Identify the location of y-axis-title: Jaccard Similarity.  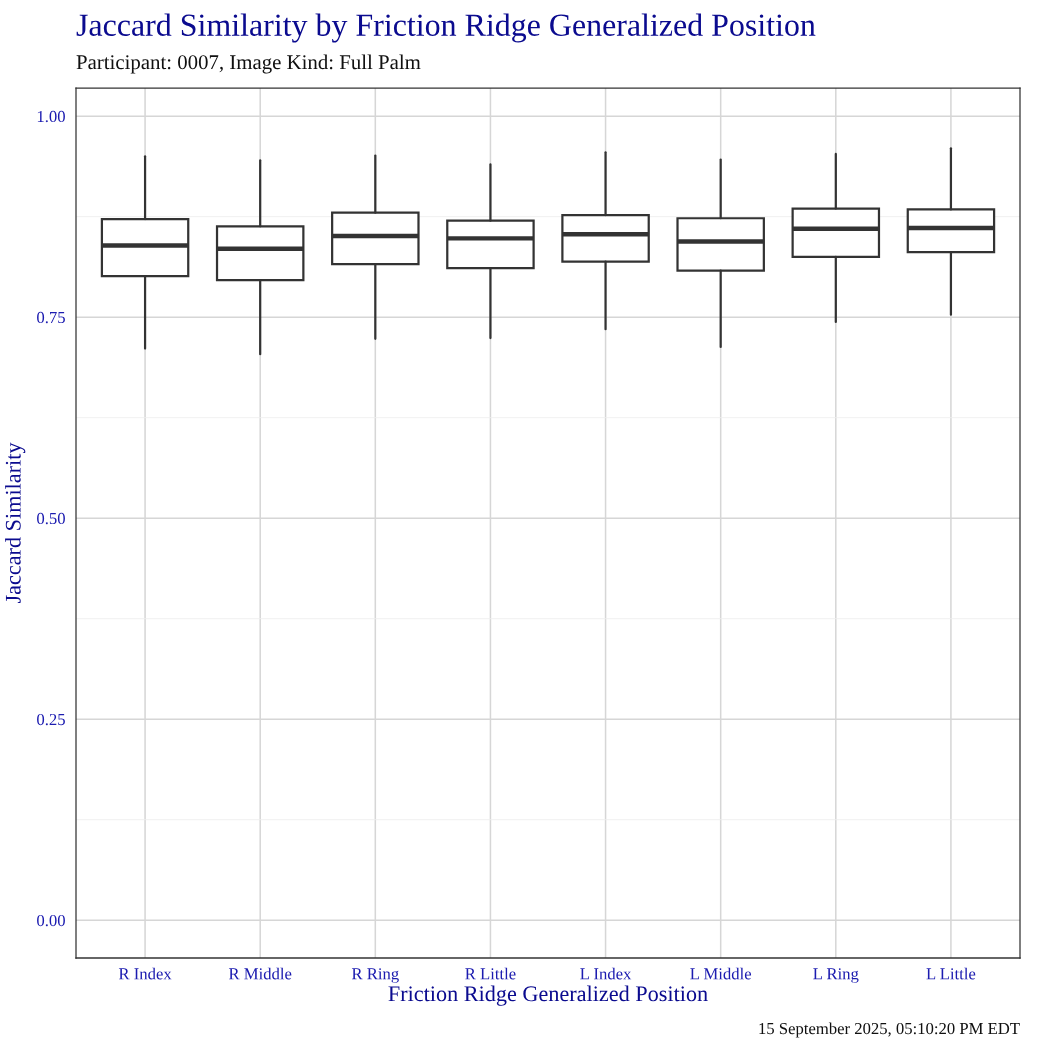
(15, 523).